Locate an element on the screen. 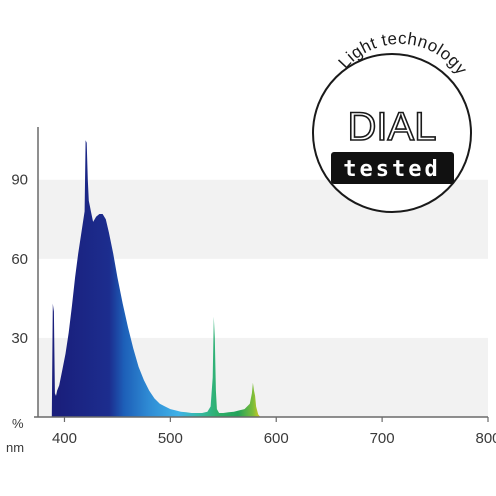 This screenshot has height=496, width=496. y-tick-label-60: 60 is located at coordinates (19, 259).